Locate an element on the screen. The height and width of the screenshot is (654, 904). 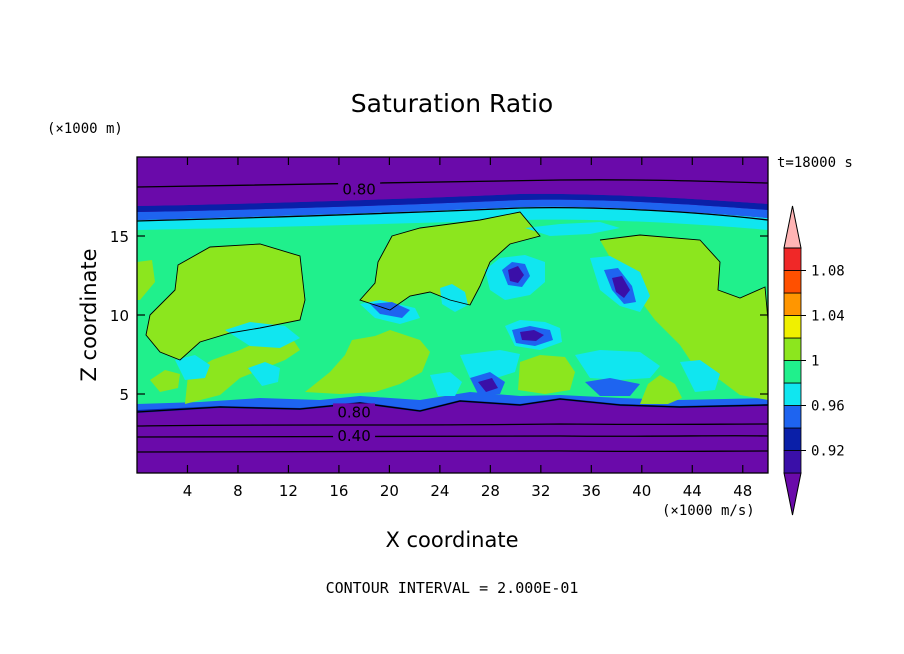
contour-value-label: 0.40 is located at coordinates (353, 436).